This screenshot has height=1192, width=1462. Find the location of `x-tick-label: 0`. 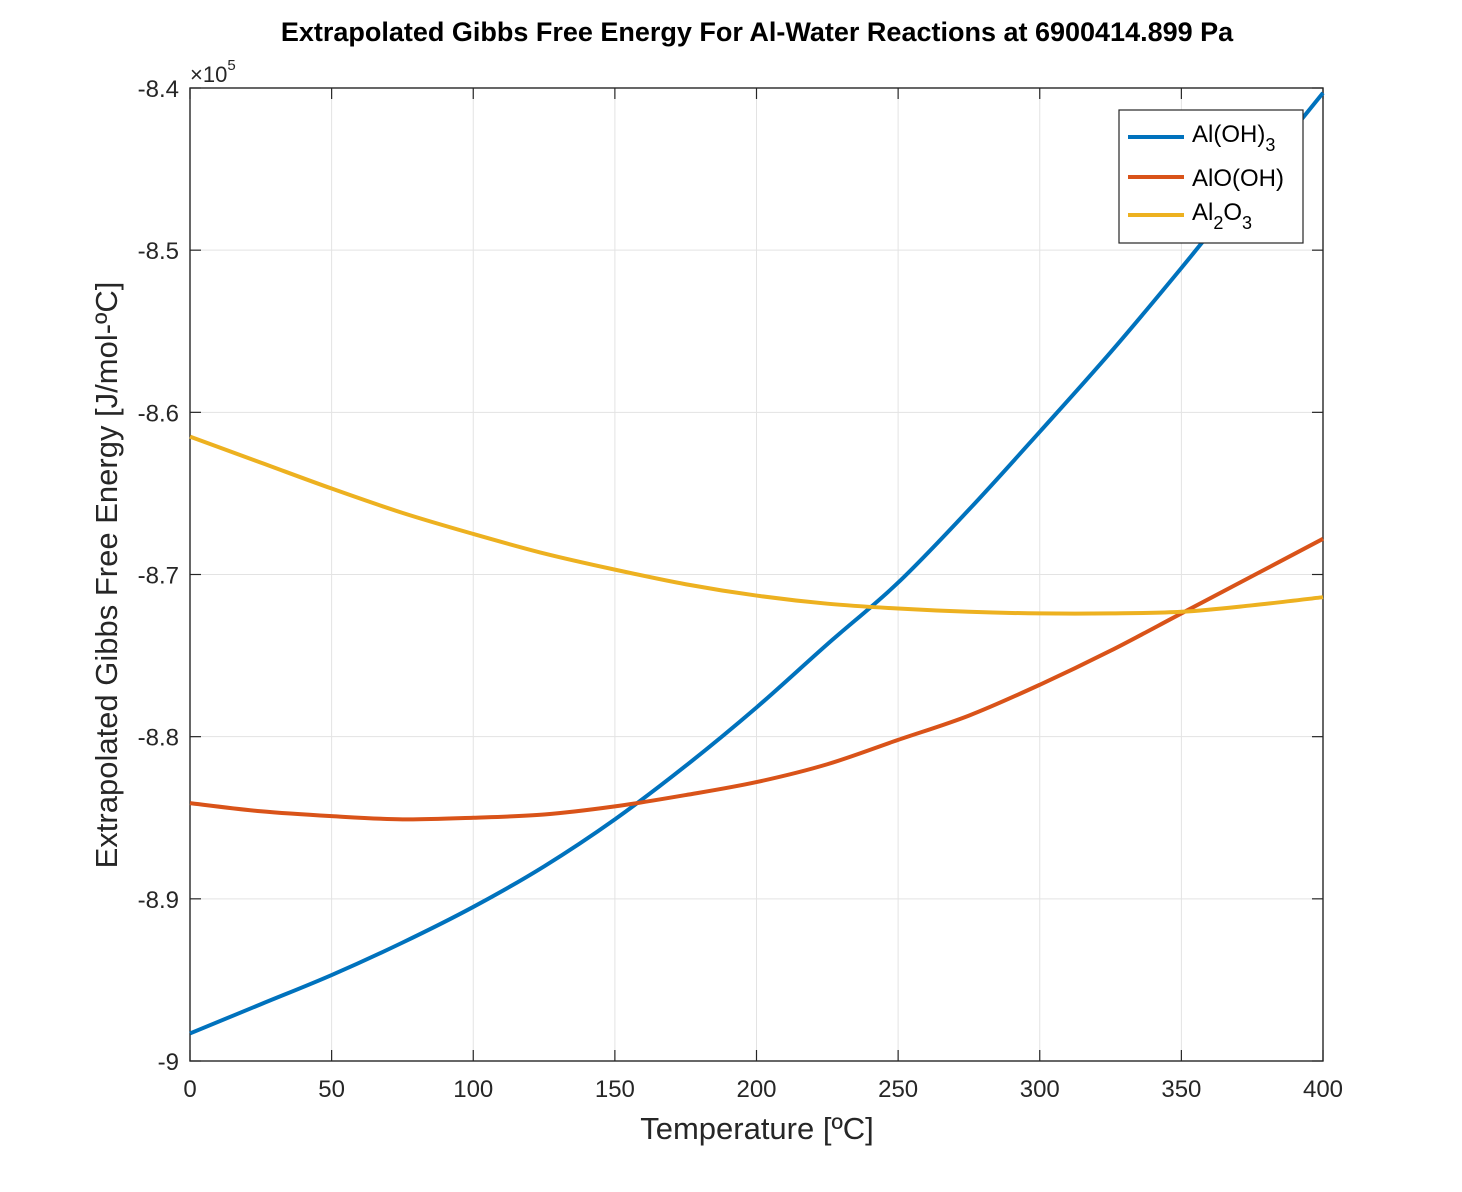

x-tick-label: 0 is located at coordinates (189, 1089).